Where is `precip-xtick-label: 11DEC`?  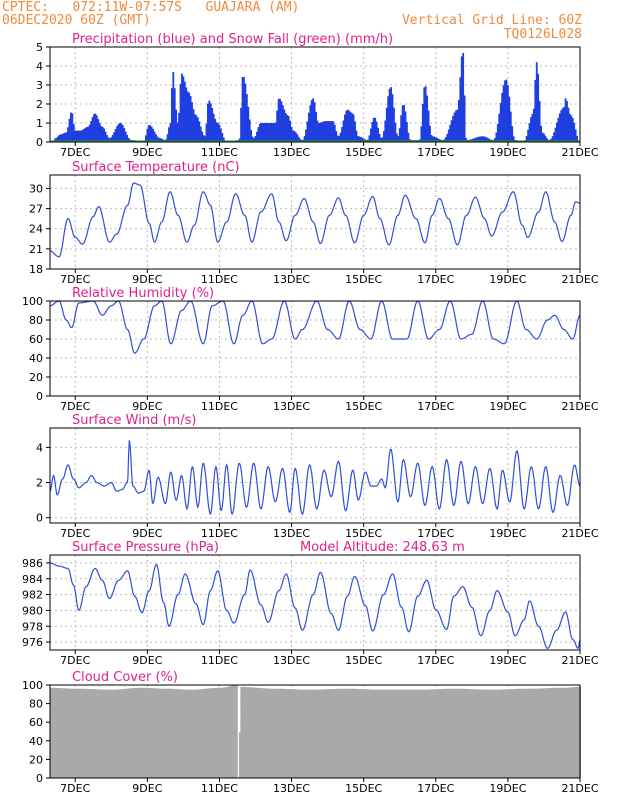
precip-xtick-label: 11DEC is located at coordinates (219, 152).